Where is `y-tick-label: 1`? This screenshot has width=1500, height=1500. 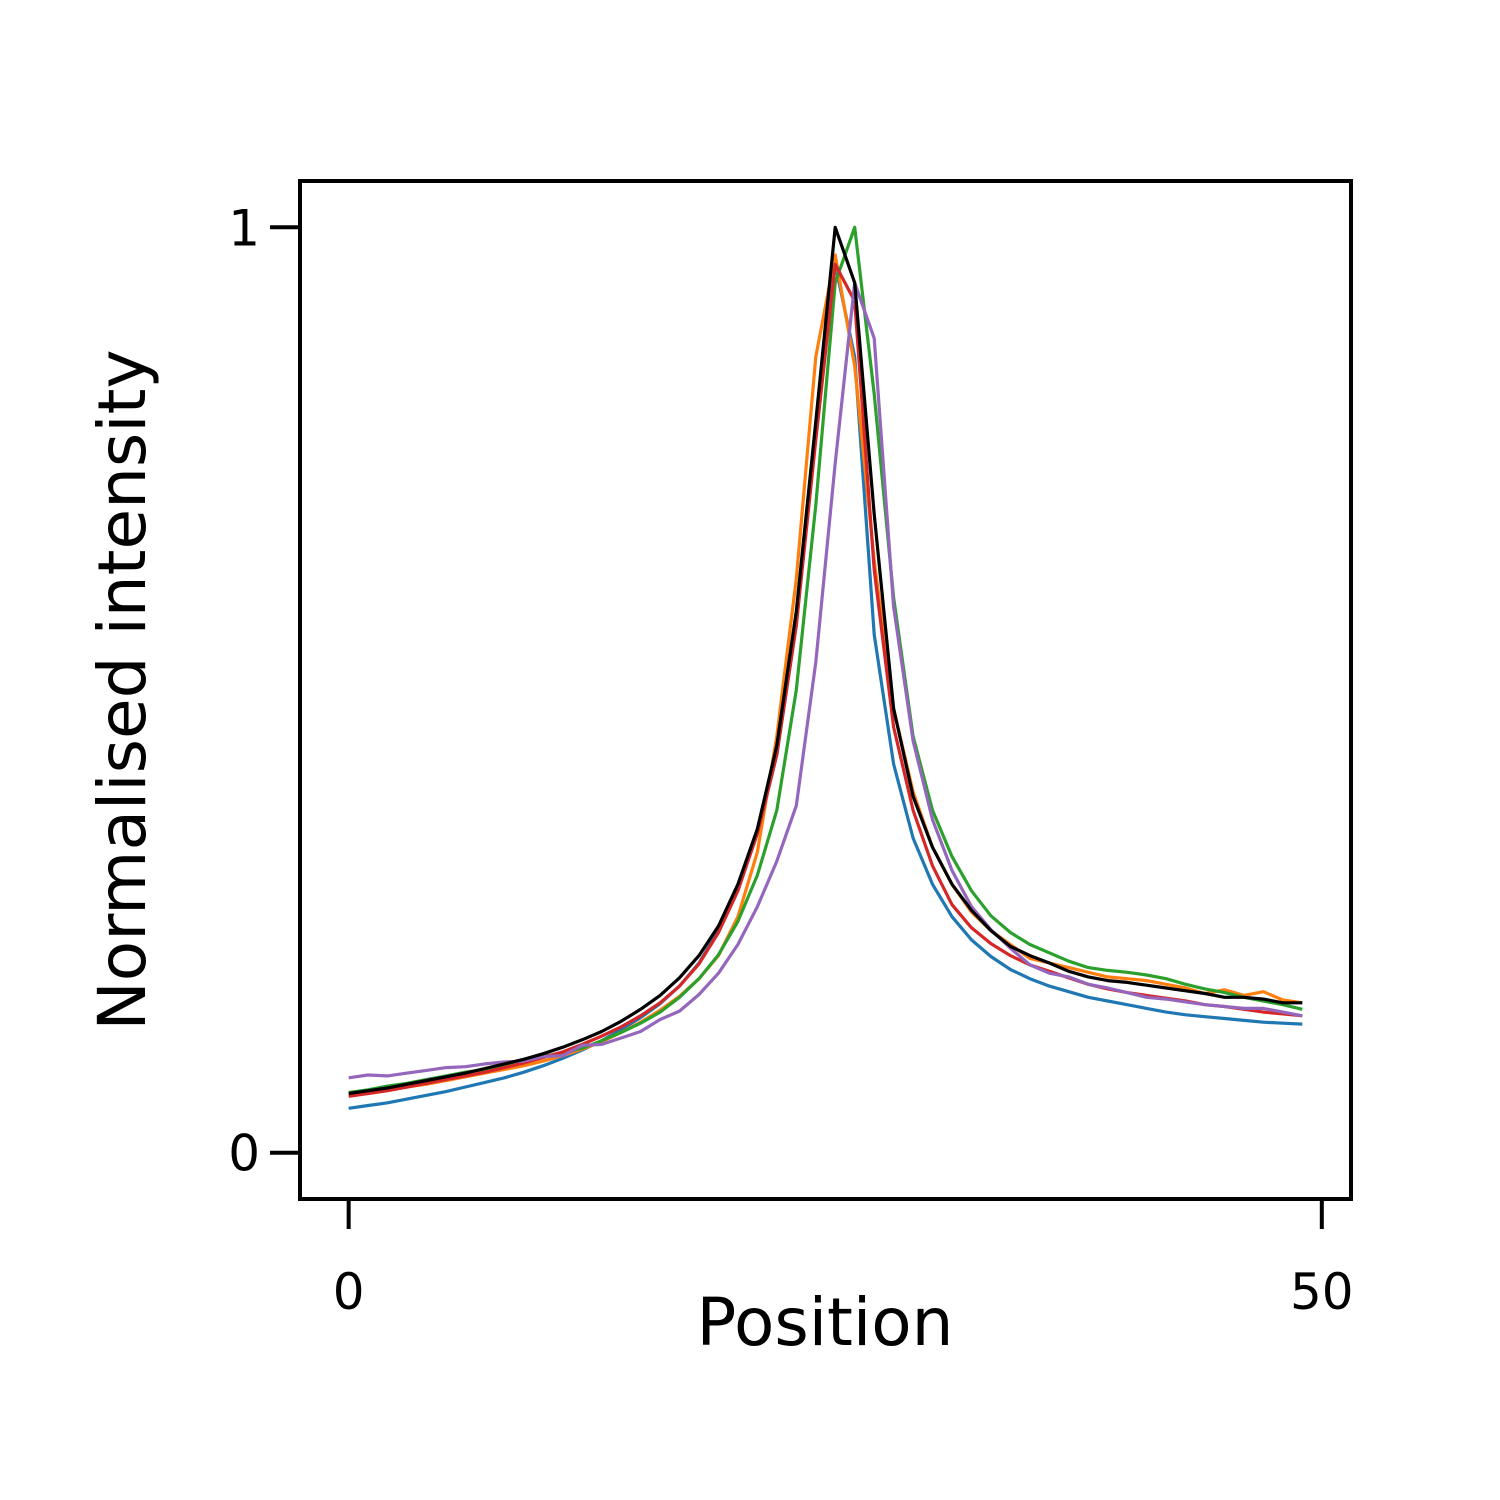 y-tick-label: 1 is located at coordinates (244, 228).